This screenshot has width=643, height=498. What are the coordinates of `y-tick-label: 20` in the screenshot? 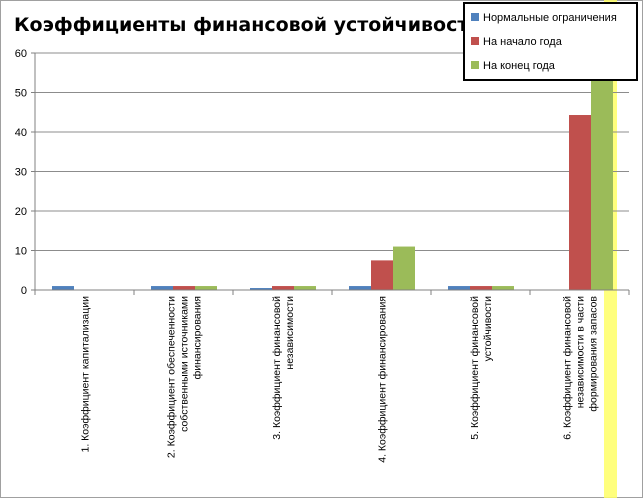 It's located at (21, 212).